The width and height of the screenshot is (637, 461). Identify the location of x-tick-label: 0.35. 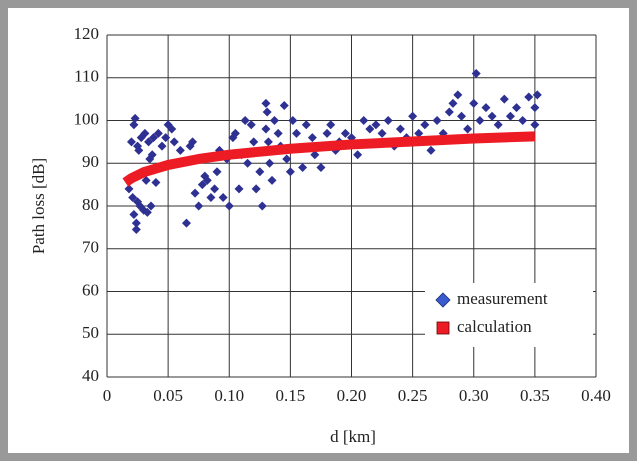
(535, 395).